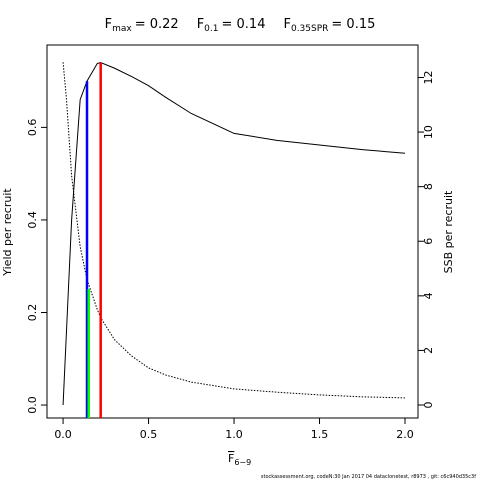 This screenshot has width=480, height=480. Describe the element at coordinates (32, 128) in the screenshot. I see `y-tick-label: 0.6` at that location.